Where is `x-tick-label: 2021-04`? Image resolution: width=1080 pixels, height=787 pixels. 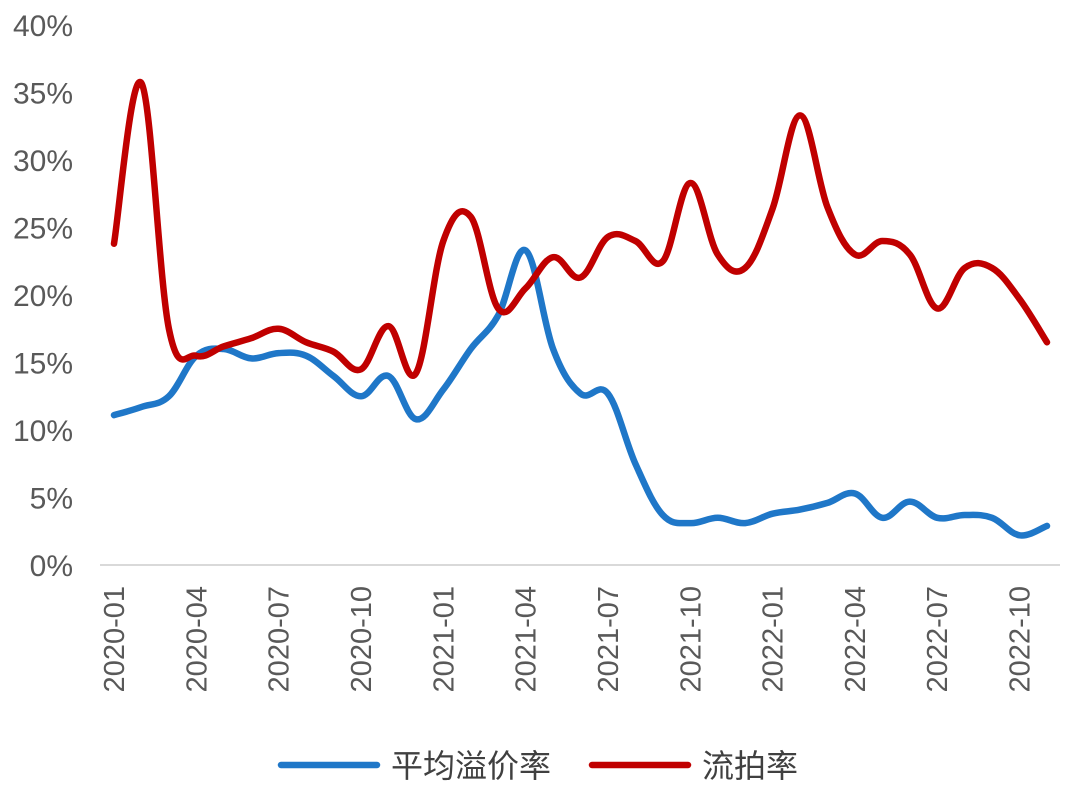
x-tick-label: 2021-04 is located at coordinates (527, 639).